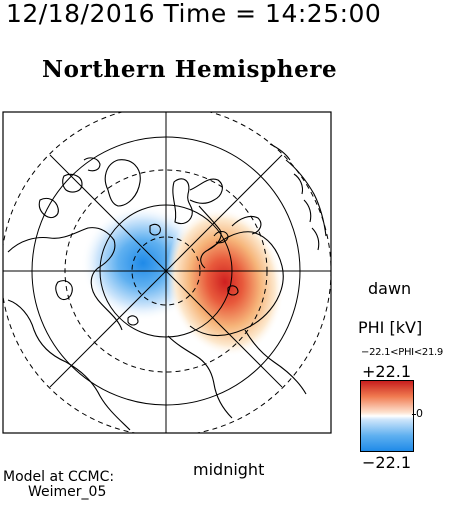 The image size is (470, 508). I want to click on date-time-title: 12/18/2016 Time = 14:25:00, so click(194, 14).